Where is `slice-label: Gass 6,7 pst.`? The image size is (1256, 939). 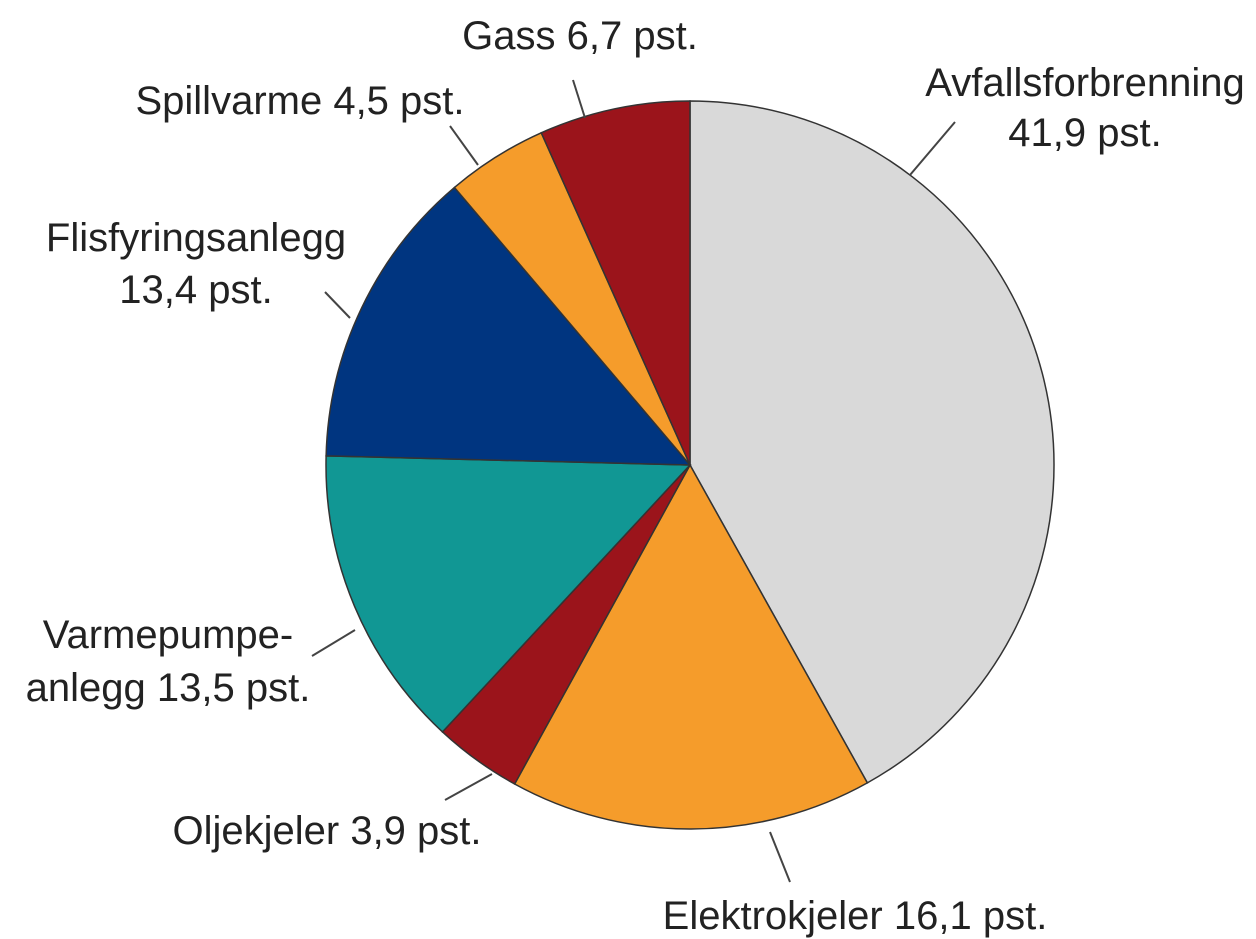
slice-label: Gass 6,7 pst. is located at coordinates (580, 36).